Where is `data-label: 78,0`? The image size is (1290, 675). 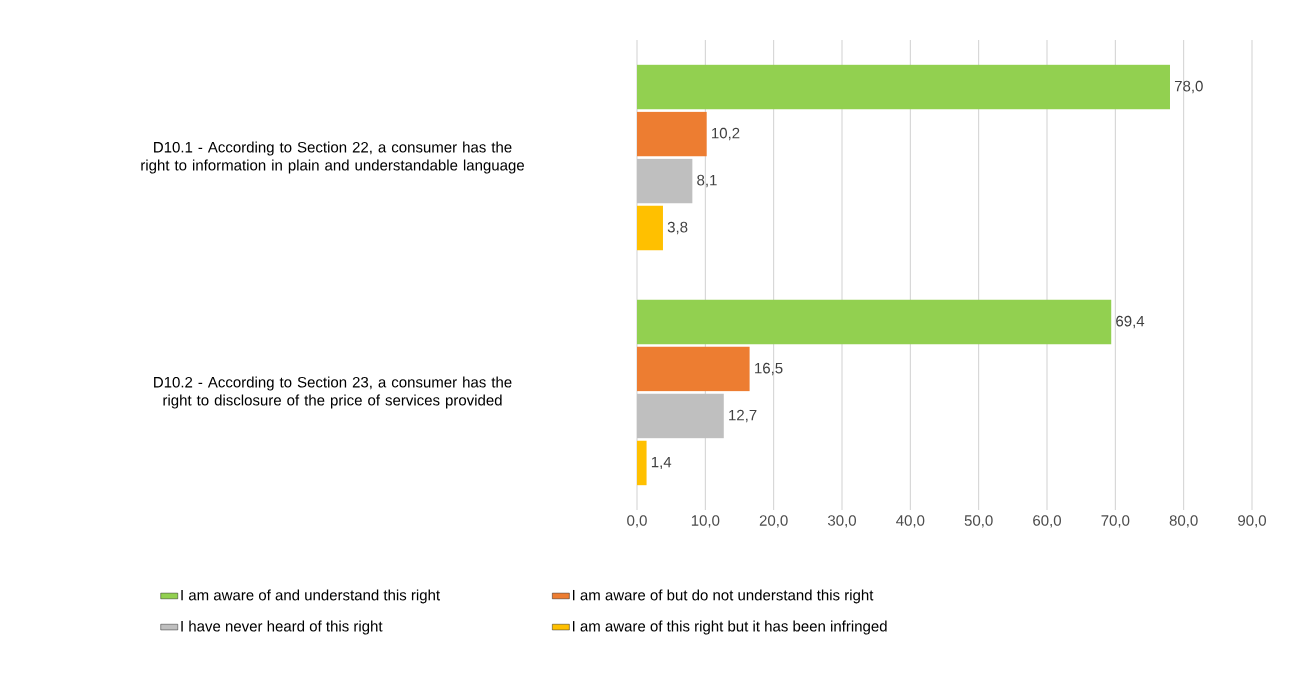 data-label: 78,0 is located at coordinates (1188, 87).